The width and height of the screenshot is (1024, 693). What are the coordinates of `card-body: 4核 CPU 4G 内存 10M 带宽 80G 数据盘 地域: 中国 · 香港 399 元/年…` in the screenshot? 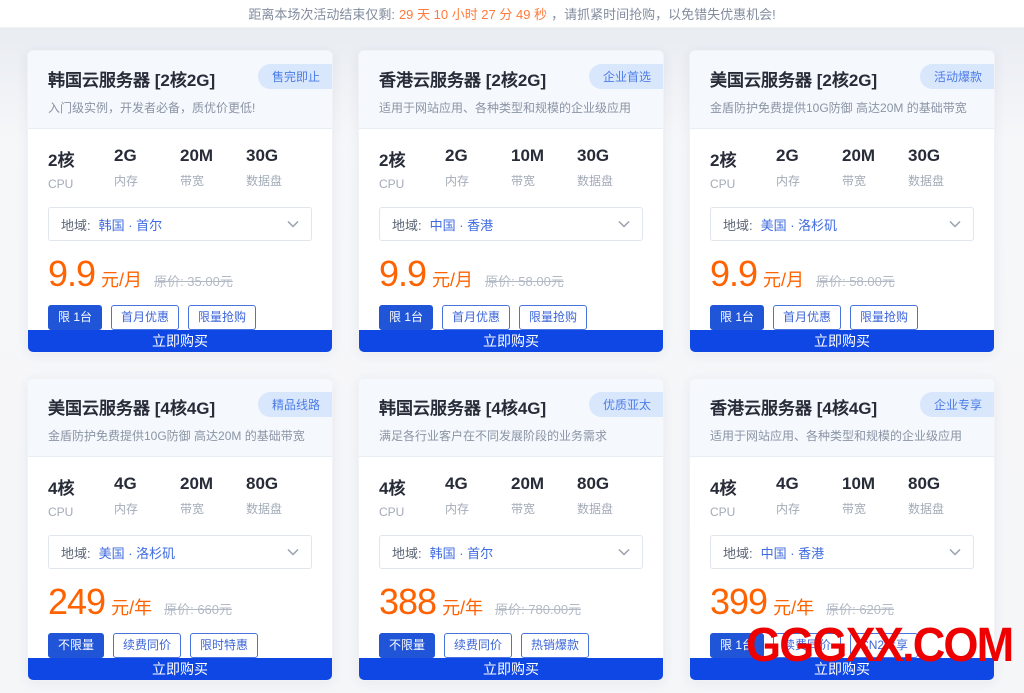 It's located at (842, 558).